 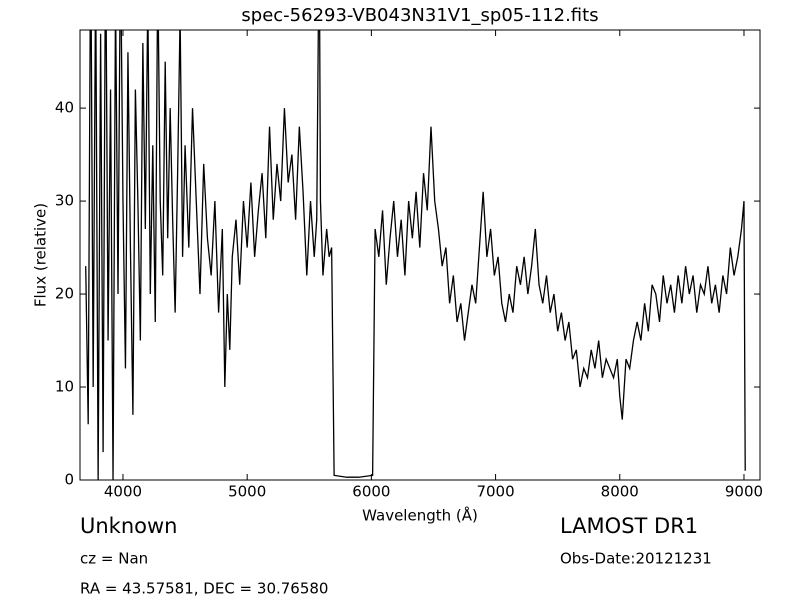 I want to click on x-tick-label: 8000, so click(x=620, y=492).